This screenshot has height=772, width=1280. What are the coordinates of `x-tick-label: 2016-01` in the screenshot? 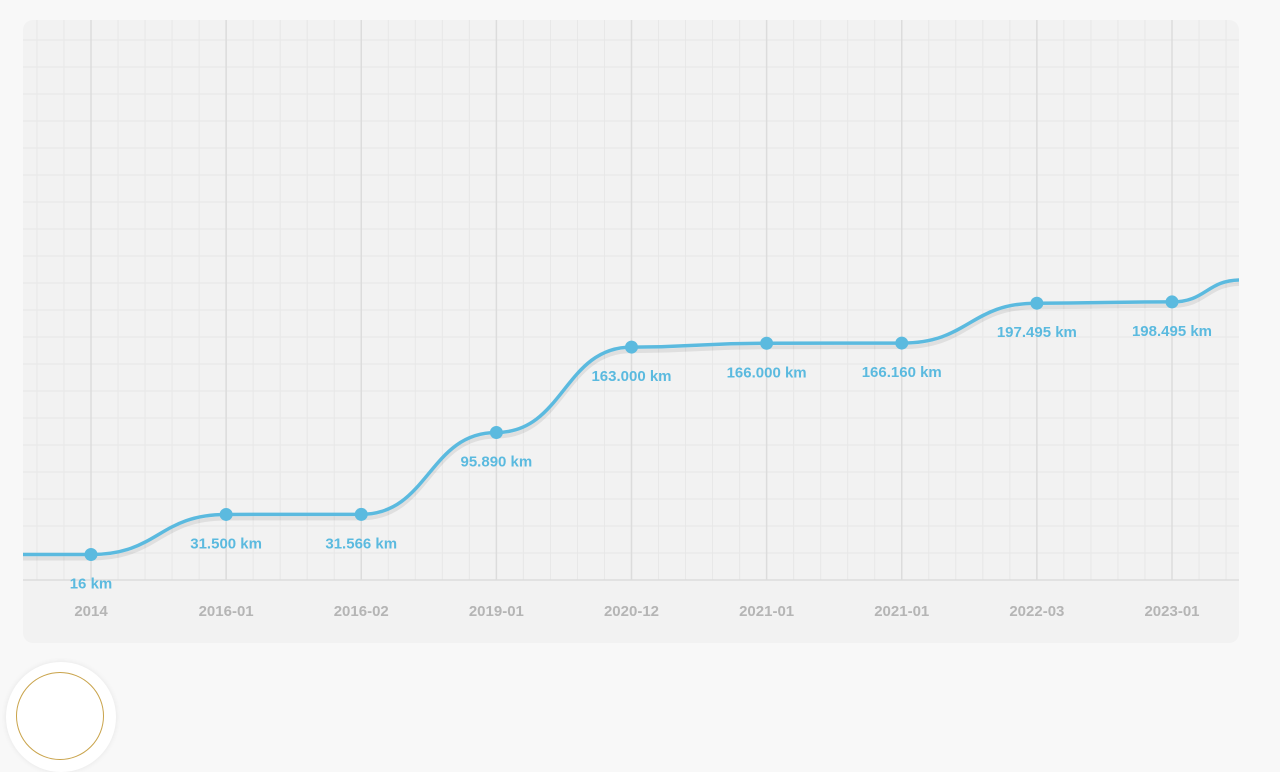 It's located at (226, 611).